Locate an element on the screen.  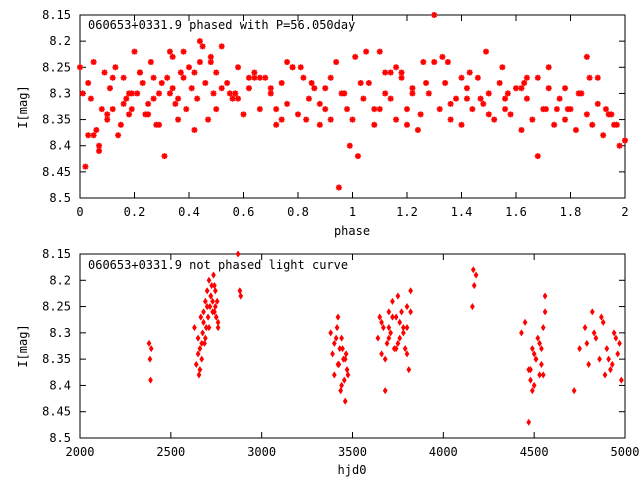
x-tick-label: 1.4 is located at coordinates (462, 212).